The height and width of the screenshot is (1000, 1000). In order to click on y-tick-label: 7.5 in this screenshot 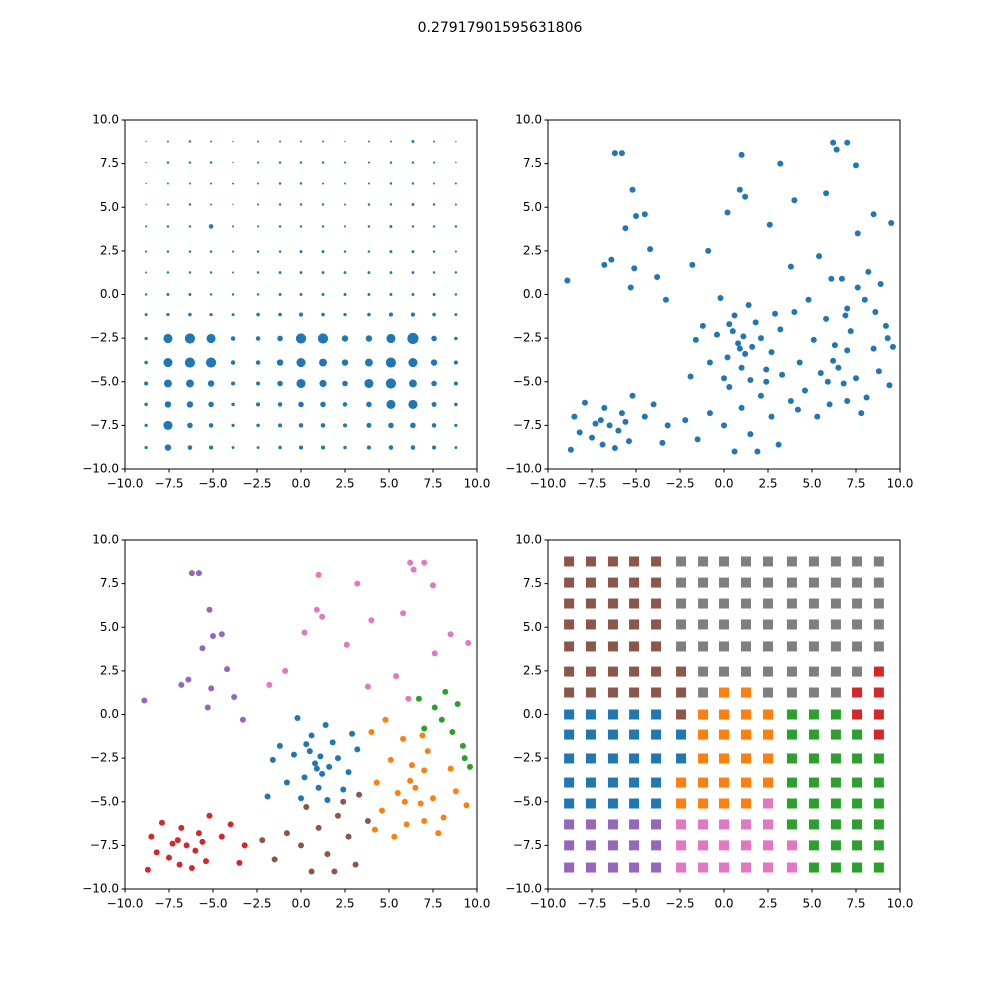, I will do `click(532, 583)`.